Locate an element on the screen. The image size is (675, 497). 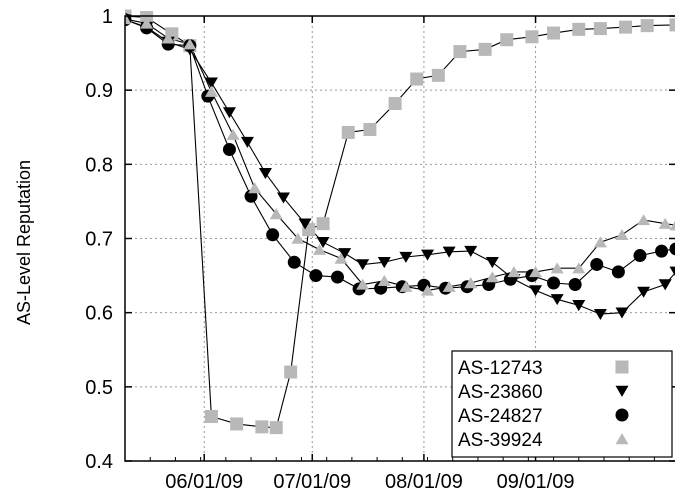
legend-label: AS-23860 is located at coordinates (500, 392).